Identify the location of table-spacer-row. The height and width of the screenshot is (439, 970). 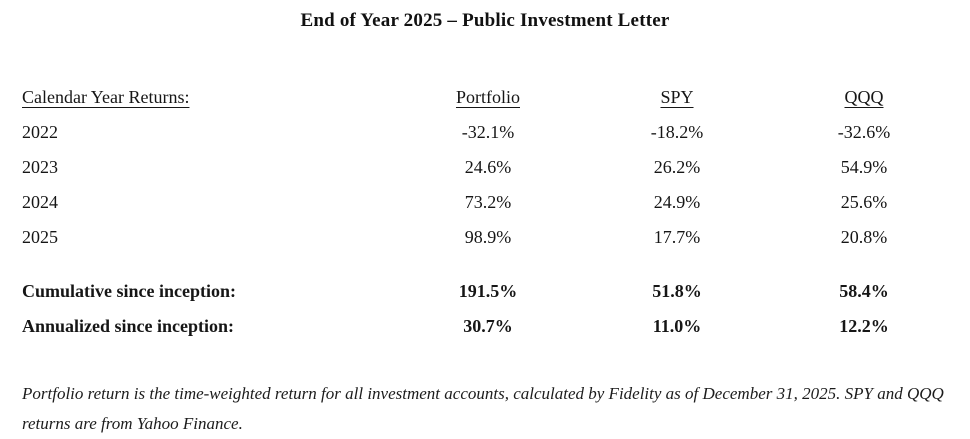
(493, 264).